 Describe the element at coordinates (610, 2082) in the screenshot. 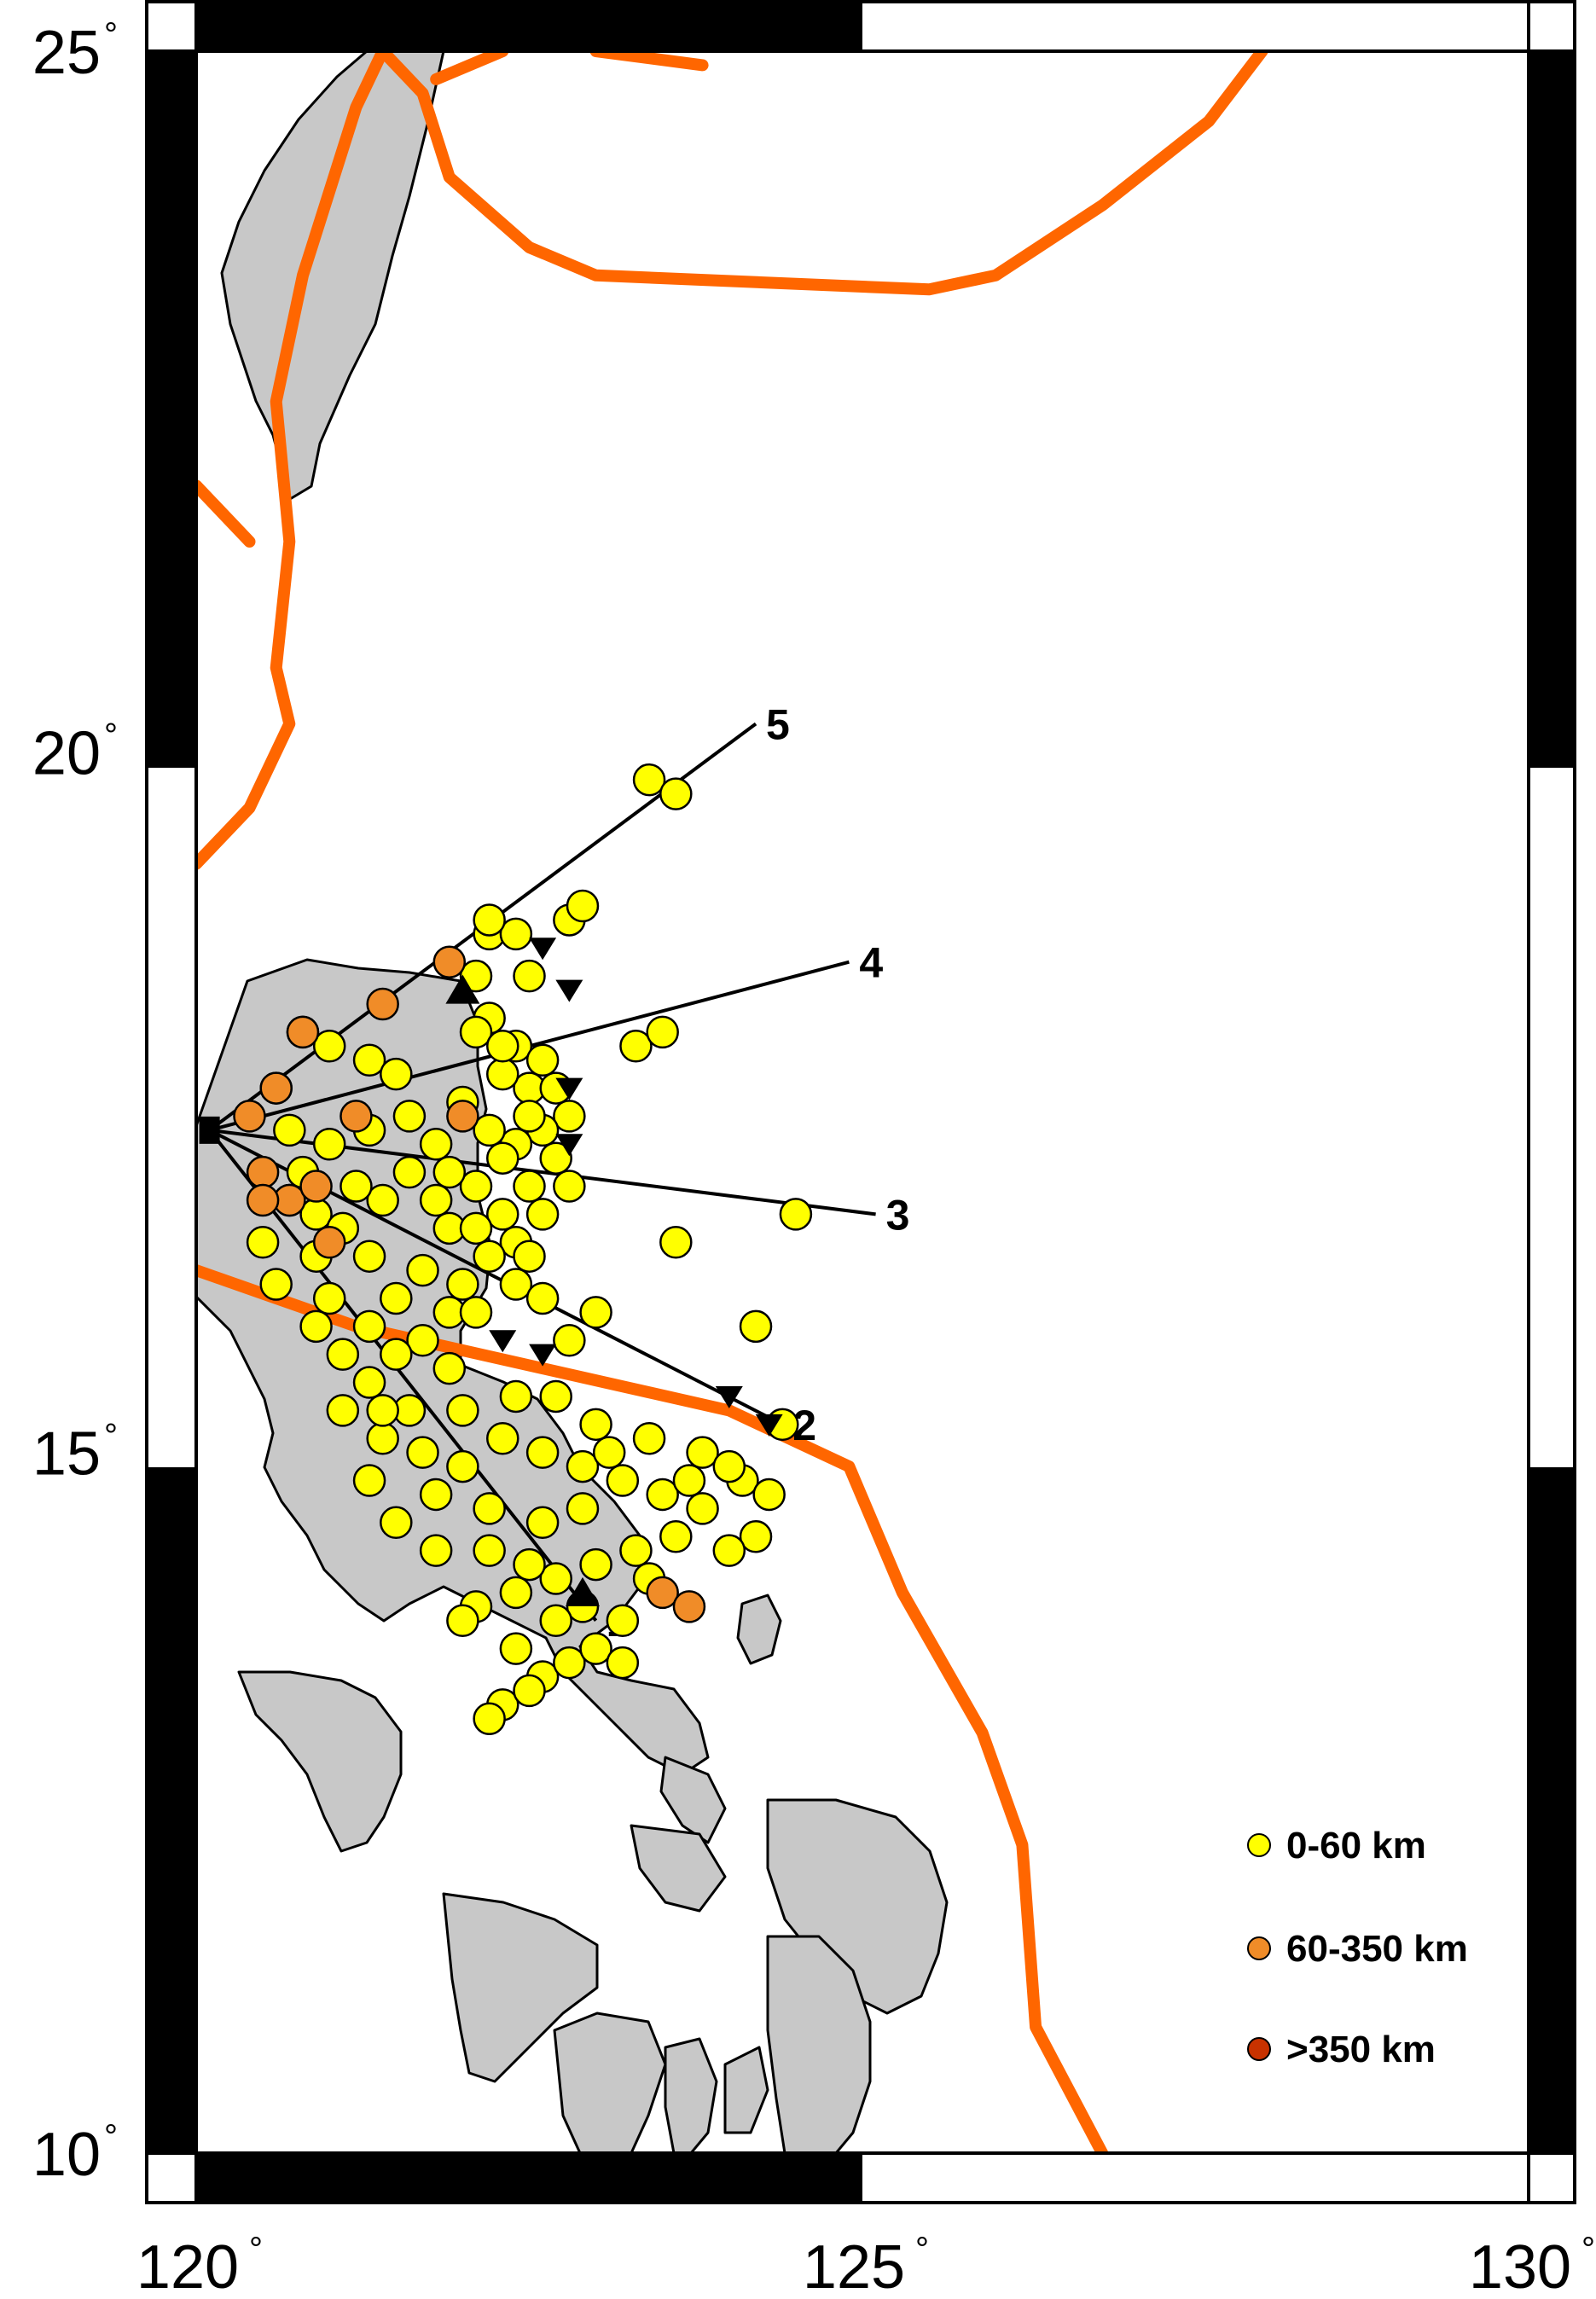

I see `landmass-negros` at that location.